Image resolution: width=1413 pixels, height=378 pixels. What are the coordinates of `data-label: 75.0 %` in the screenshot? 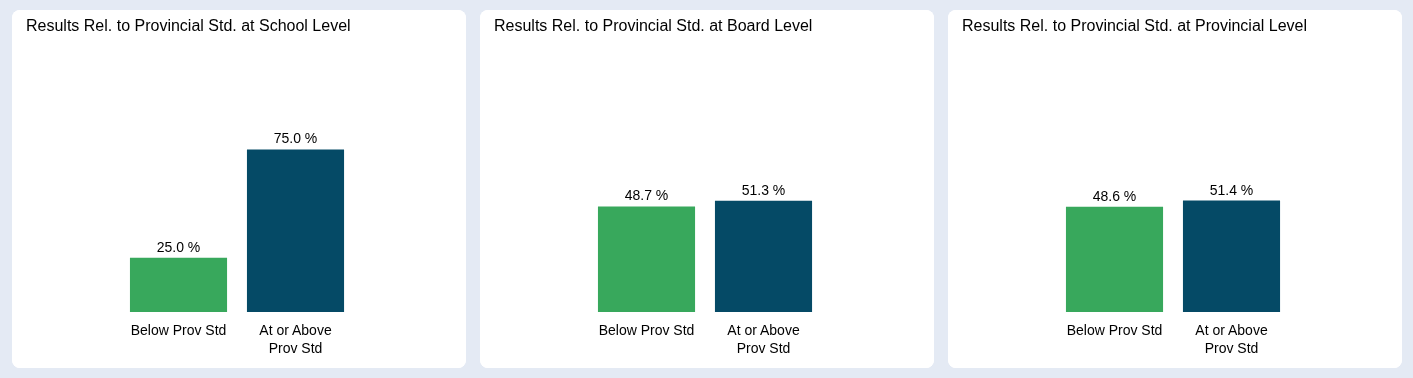 It's located at (295, 138).